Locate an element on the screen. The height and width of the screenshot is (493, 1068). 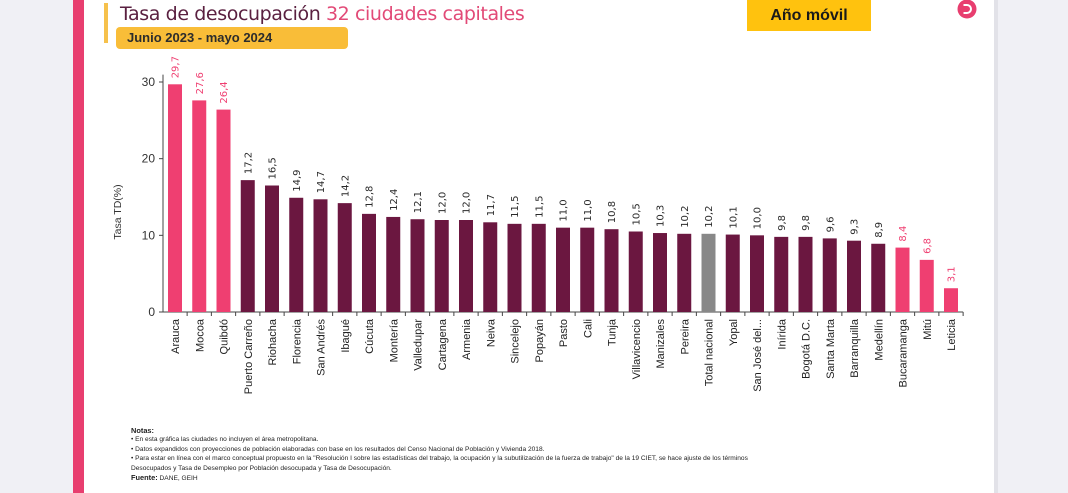
data-label: 12,1 is located at coordinates (418, 202).